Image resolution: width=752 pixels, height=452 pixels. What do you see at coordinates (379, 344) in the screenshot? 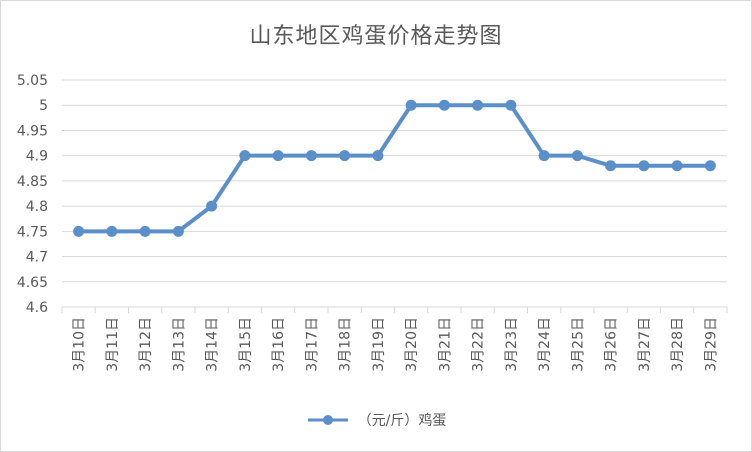
I see `x-tick-label: 3月19日` at bounding box center [379, 344].